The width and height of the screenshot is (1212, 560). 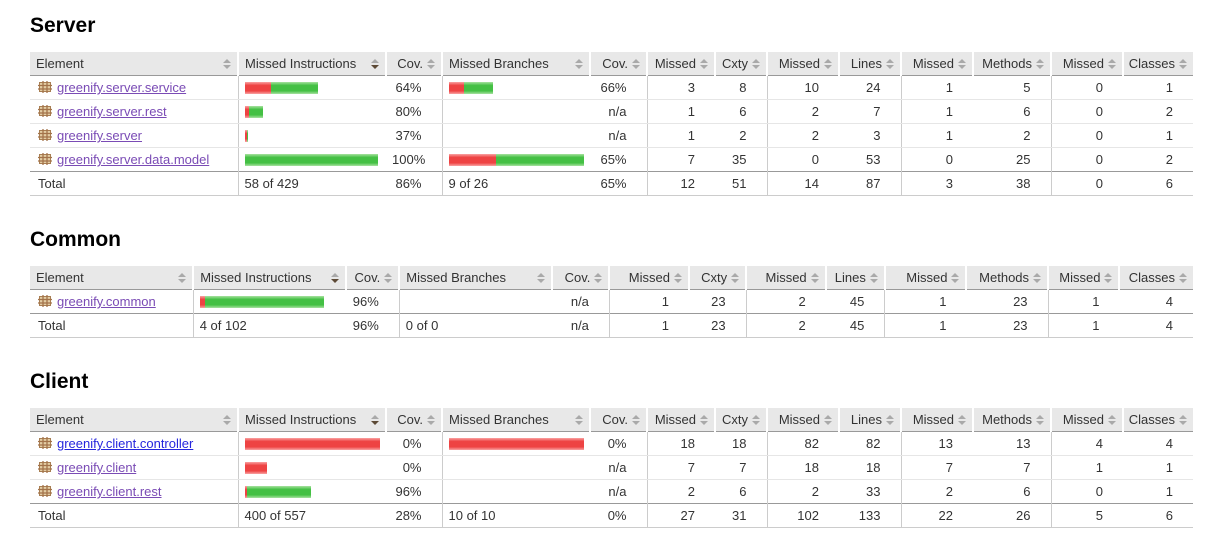 What do you see at coordinates (1004, 277) in the screenshot?
I see `column-header-label: Methods` at bounding box center [1004, 277].